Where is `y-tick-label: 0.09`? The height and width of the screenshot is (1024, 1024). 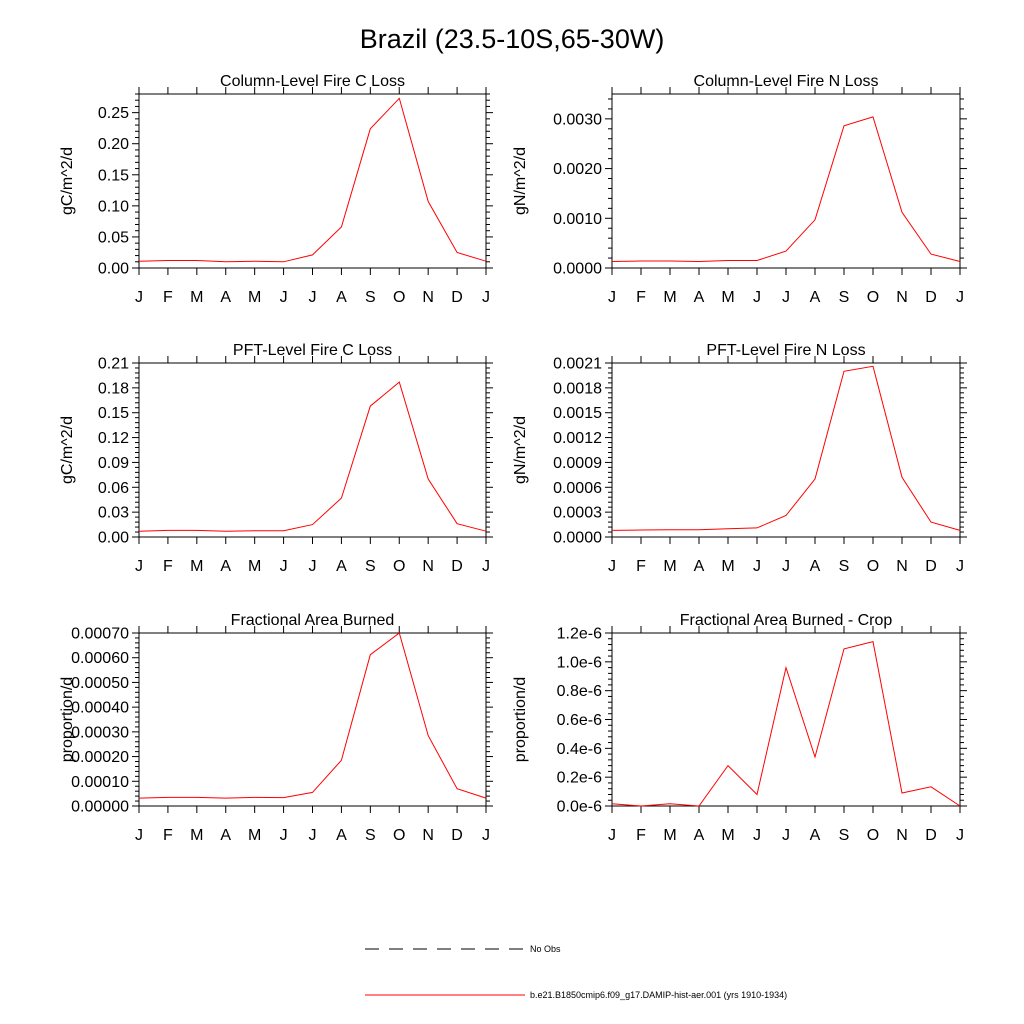 y-tick-label: 0.09 is located at coordinates (113, 463).